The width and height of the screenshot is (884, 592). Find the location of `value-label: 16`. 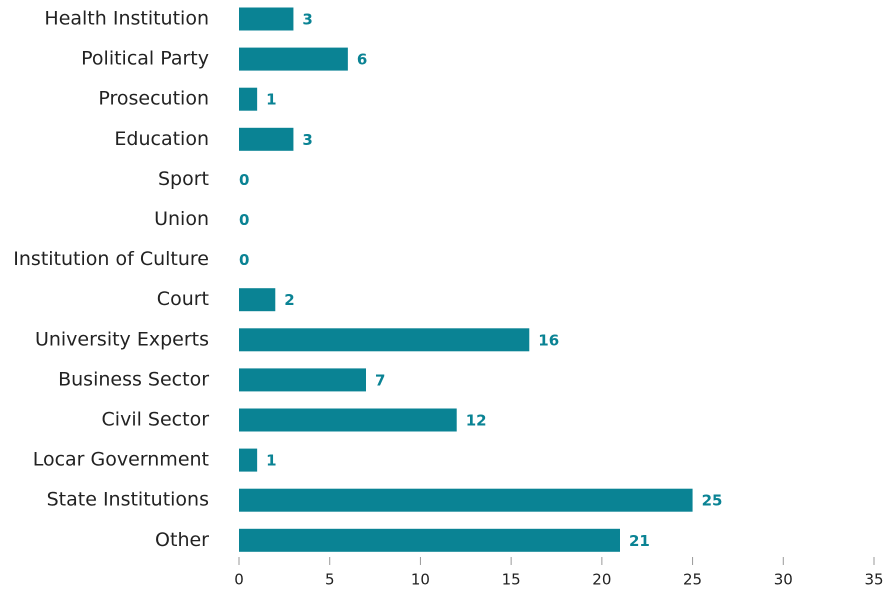

value-label: 16 is located at coordinates (548, 340).